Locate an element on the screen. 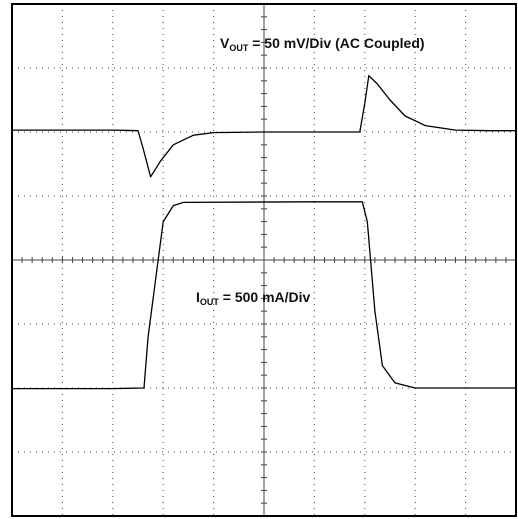 The image size is (518, 519). iout-label-rest: = 500 mA/Div is located at coordinates (265, 297).